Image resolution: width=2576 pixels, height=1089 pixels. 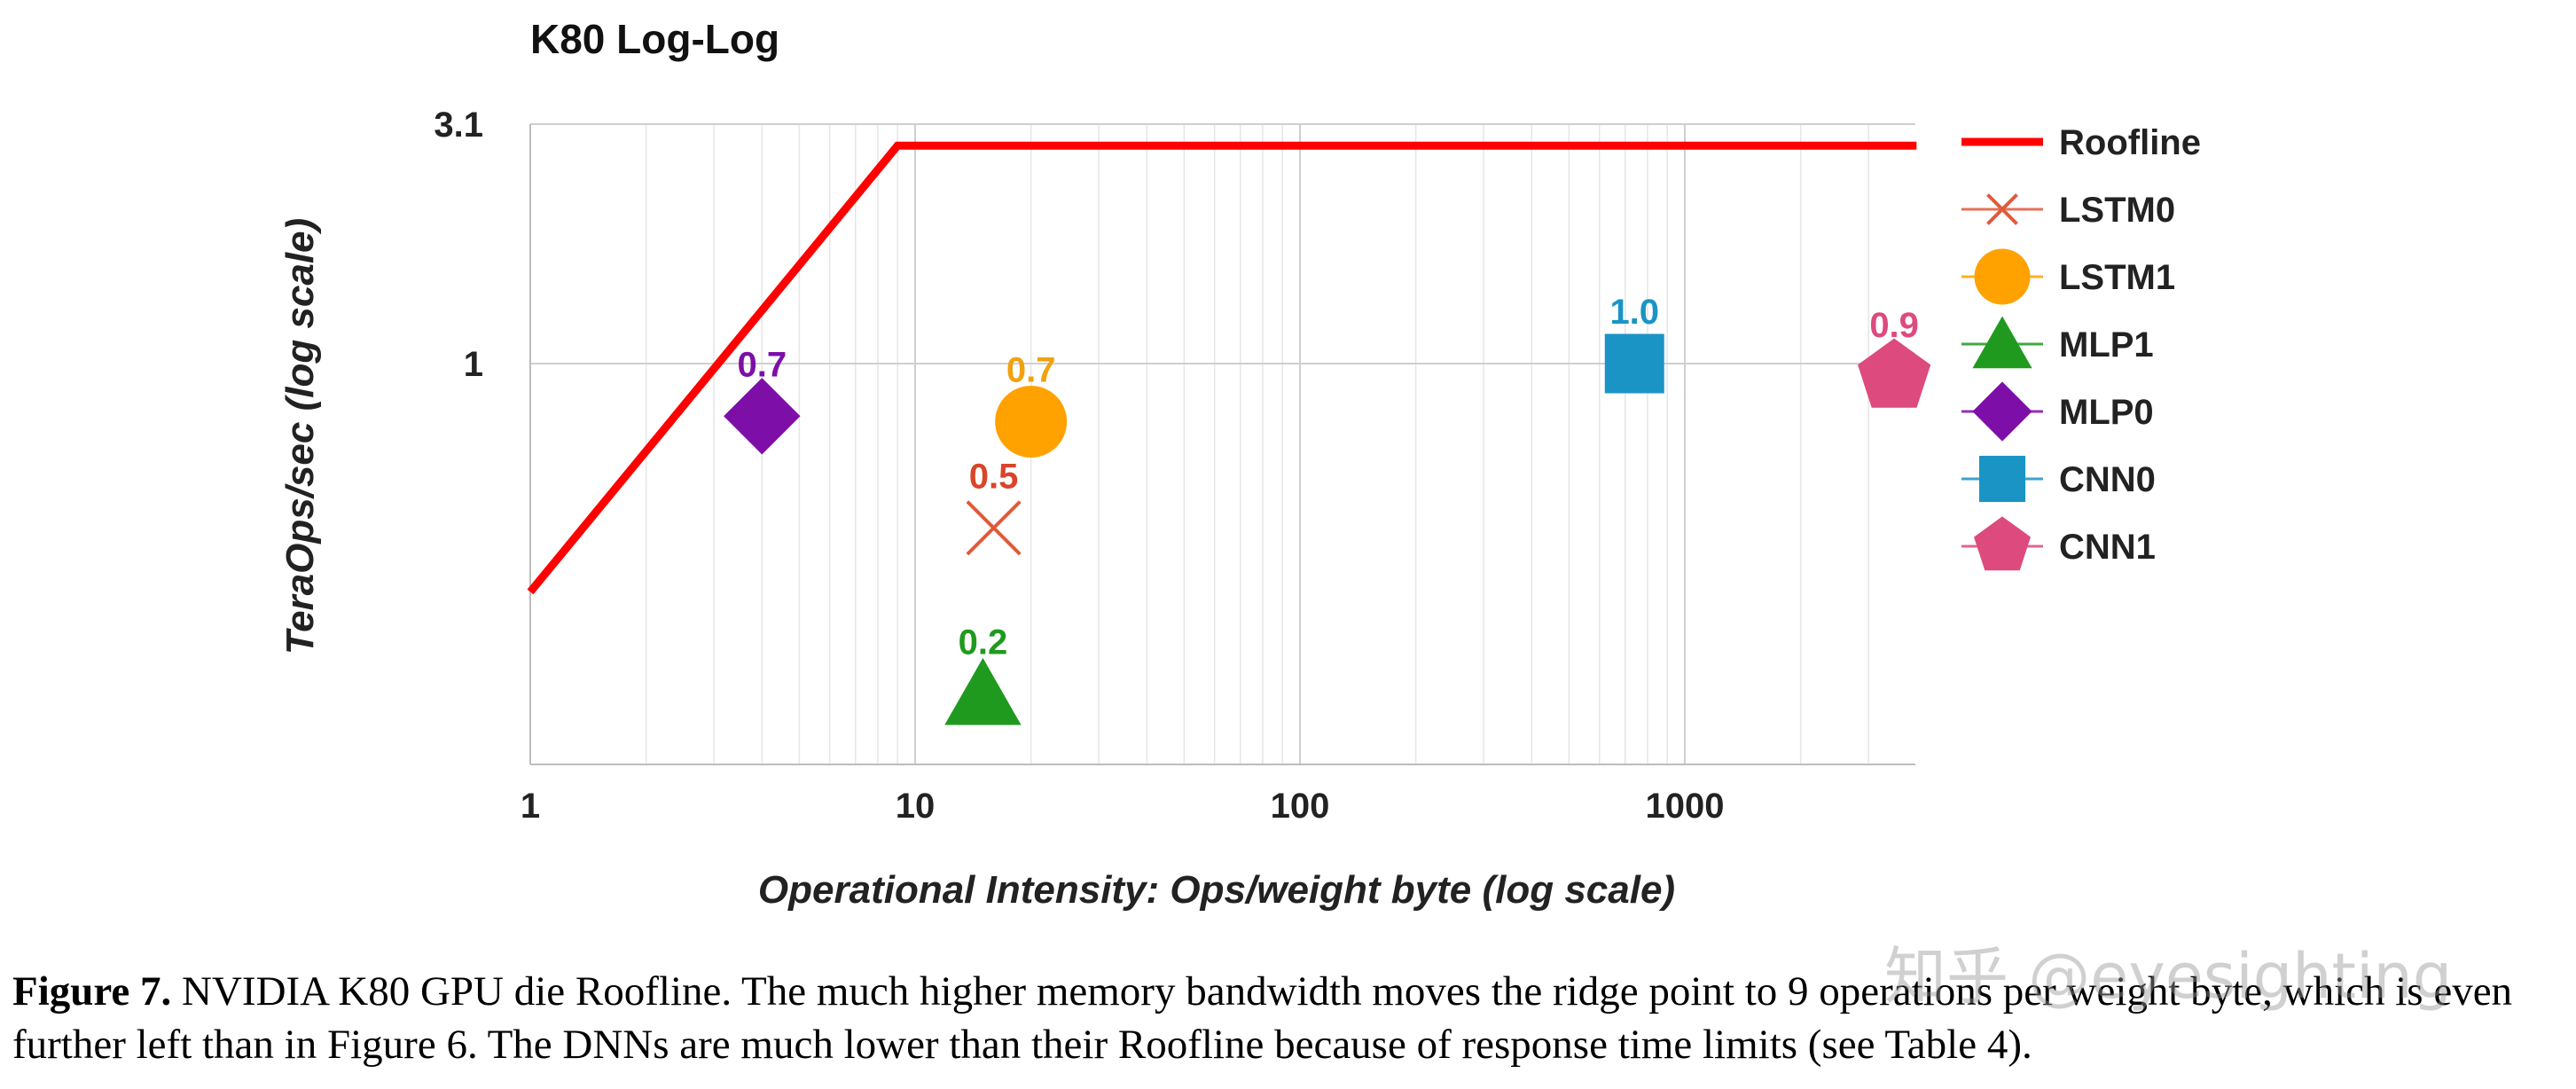 I want to click on x-tick-label: 1, so click(x=530, y=806).